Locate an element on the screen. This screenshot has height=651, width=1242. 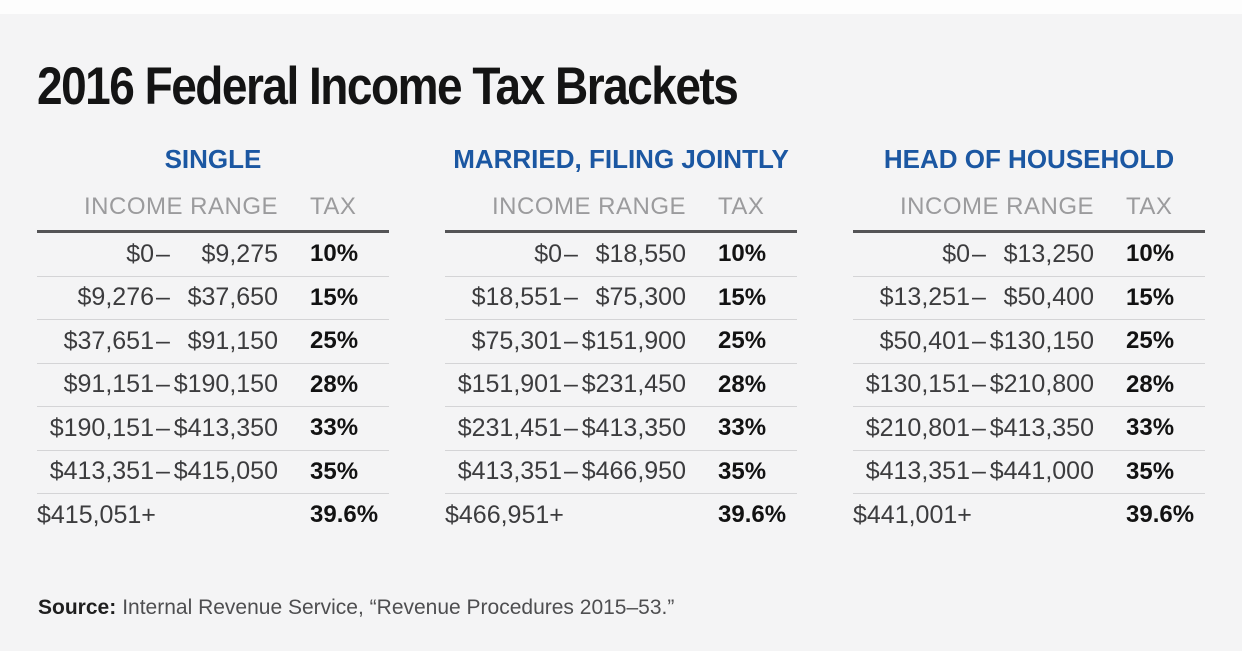
table-row: $210,801 – $413,350 33% is located at coordinates (1029, 428).